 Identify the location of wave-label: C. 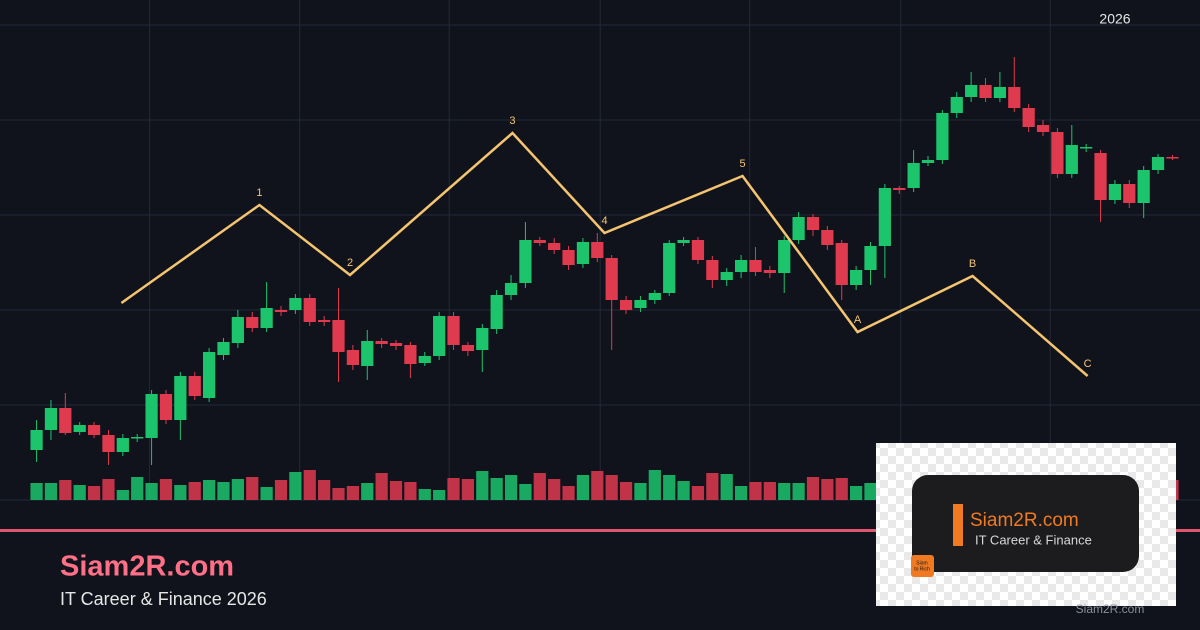
(1088, 364).